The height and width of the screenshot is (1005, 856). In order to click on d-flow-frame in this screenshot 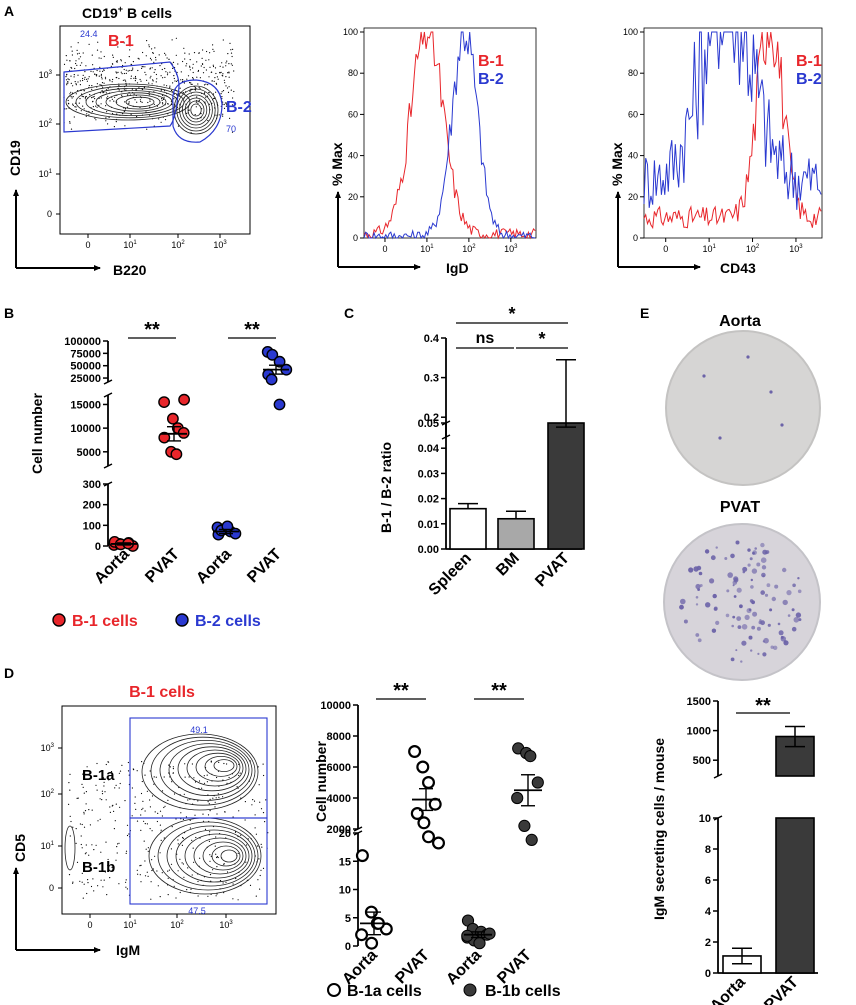, I will do `click(169, 810)`.